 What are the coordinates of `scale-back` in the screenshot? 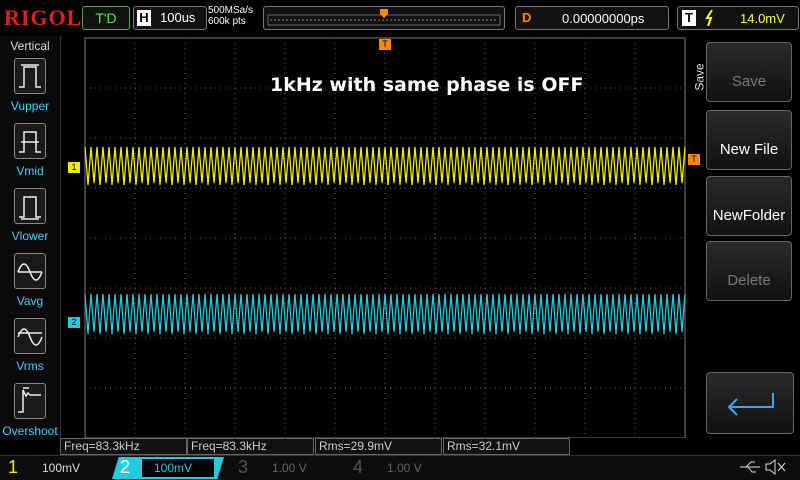 It's located at (178, 468).